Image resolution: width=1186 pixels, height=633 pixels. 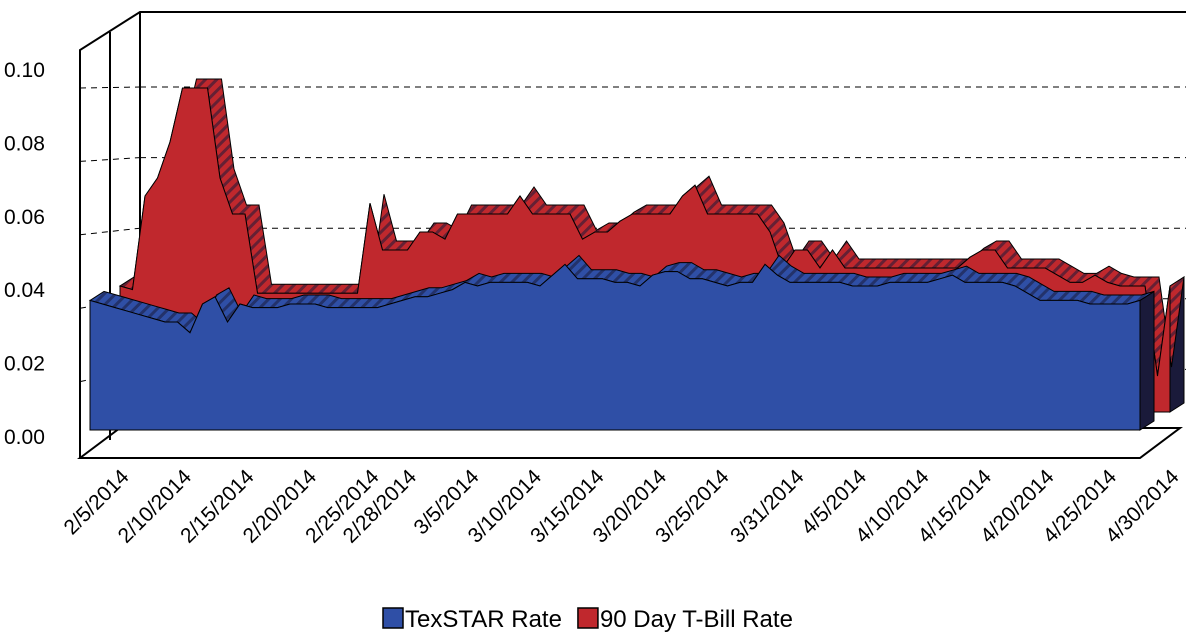 I want to click on legend: TexSTAR Rate 90 Day T-Bill Rate, so click(x=587, y=619).